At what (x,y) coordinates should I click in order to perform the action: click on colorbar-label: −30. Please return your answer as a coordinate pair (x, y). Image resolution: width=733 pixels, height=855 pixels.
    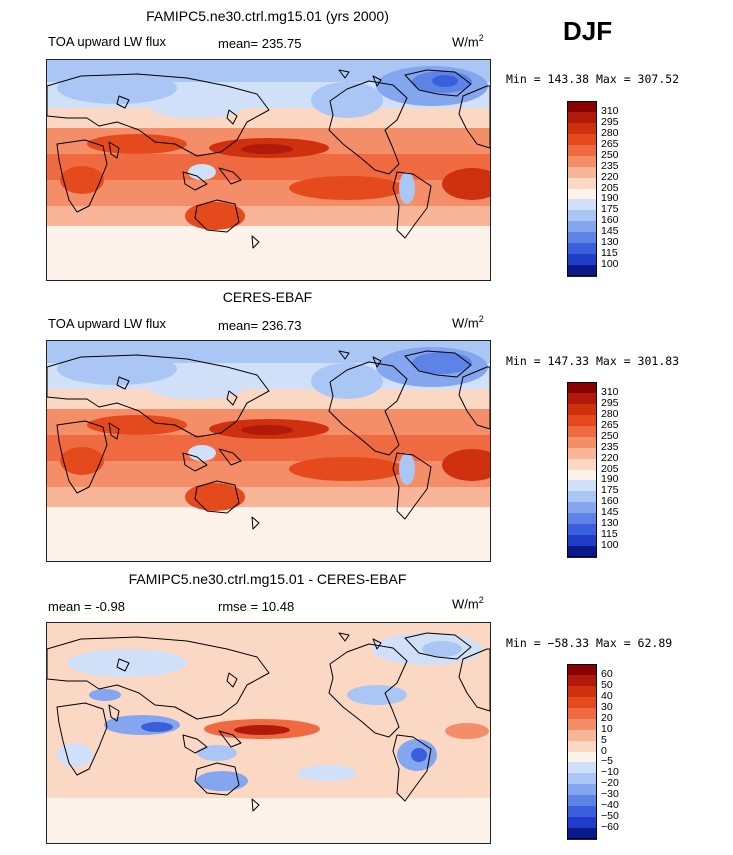
    Looking at the image, I should click on (610, 794).